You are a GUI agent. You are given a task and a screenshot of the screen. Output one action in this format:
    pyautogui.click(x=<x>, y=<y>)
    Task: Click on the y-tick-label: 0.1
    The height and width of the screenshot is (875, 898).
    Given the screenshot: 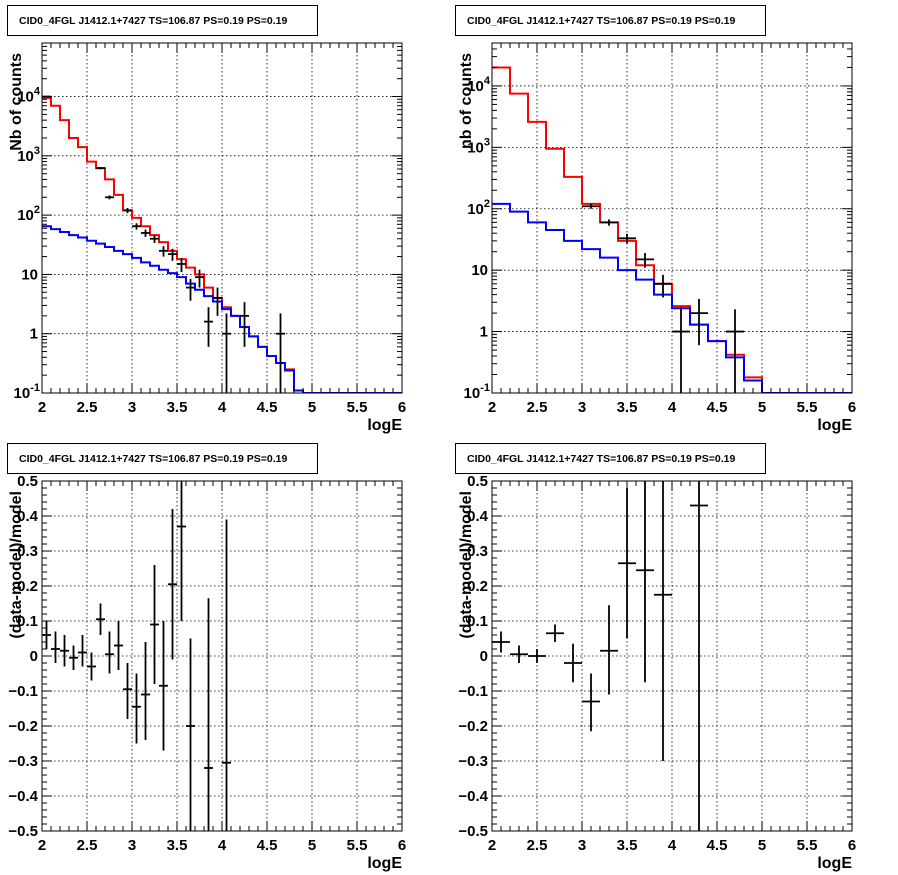 What is the action you would take?
    pyautogui.click(x=27, y=621)
    